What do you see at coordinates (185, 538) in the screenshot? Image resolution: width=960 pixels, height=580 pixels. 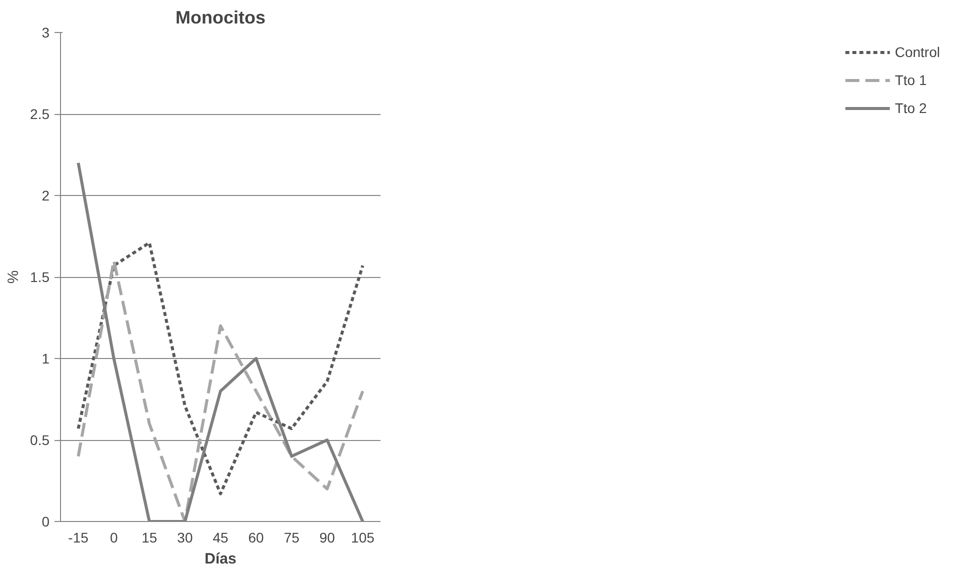 I see `x-tick-label: 30` at bounding box center [185, 538].